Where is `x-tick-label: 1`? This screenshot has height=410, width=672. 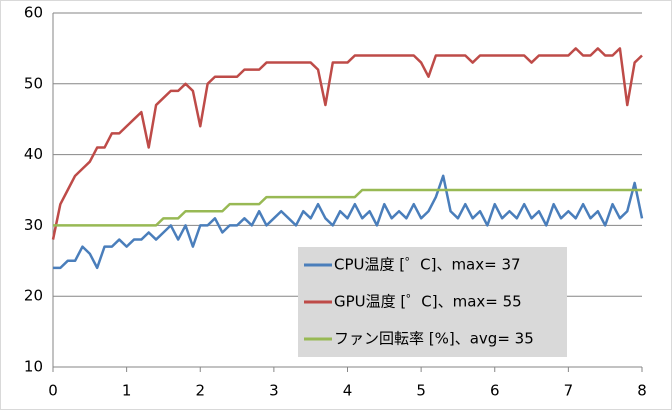
x-tick-label: 1 is located at coordinates (127, 391).